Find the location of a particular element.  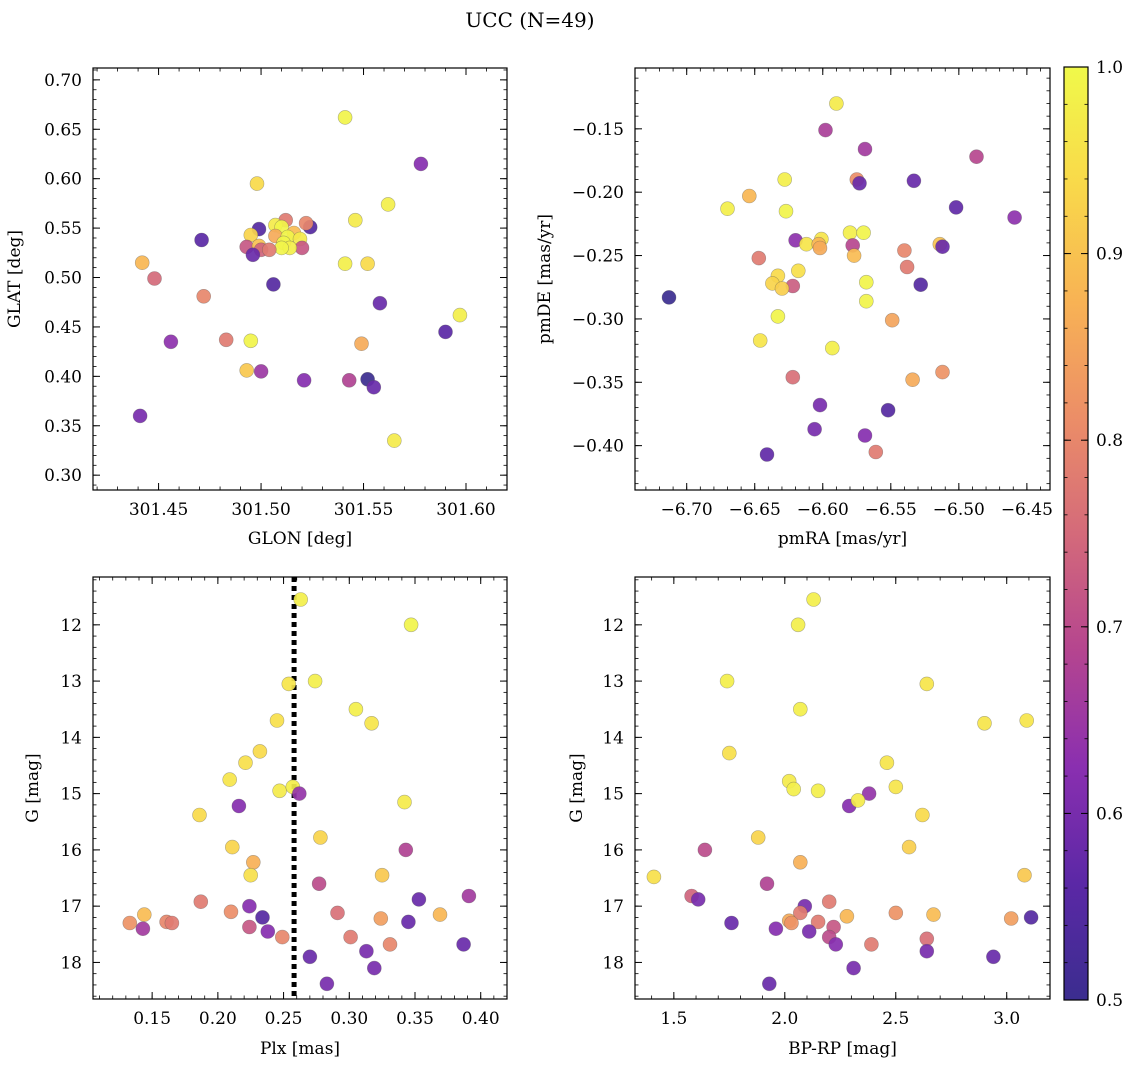

y-tick-label: 13 is located at coordinates (613, 682).